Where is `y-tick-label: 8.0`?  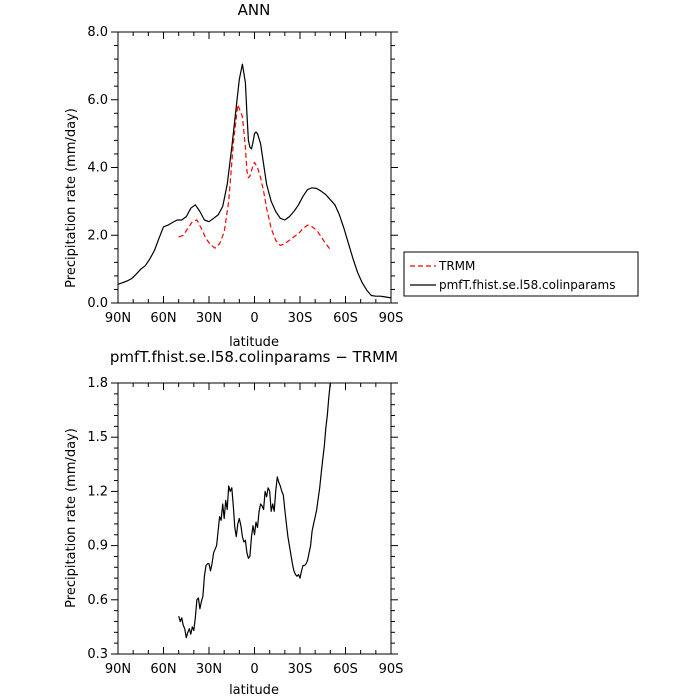 y-tick-label: 8.0 is located at coordinates (97, 32).